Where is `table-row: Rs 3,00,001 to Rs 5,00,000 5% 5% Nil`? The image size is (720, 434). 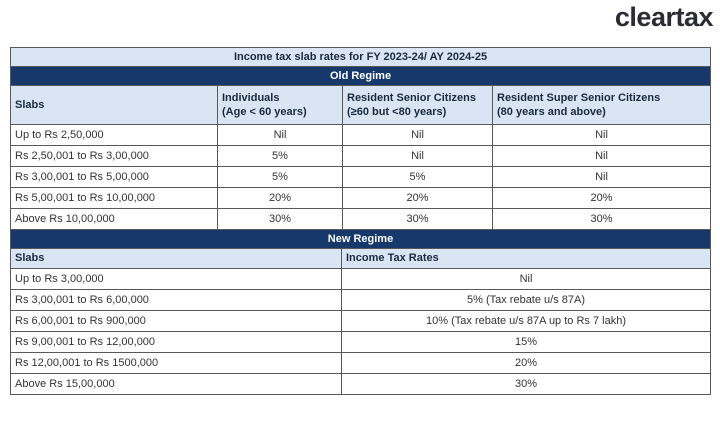
table-row: Rs 3,00,001 to Rs 5,00,000 5% 5% Nil is located at coordinates (361, 177).